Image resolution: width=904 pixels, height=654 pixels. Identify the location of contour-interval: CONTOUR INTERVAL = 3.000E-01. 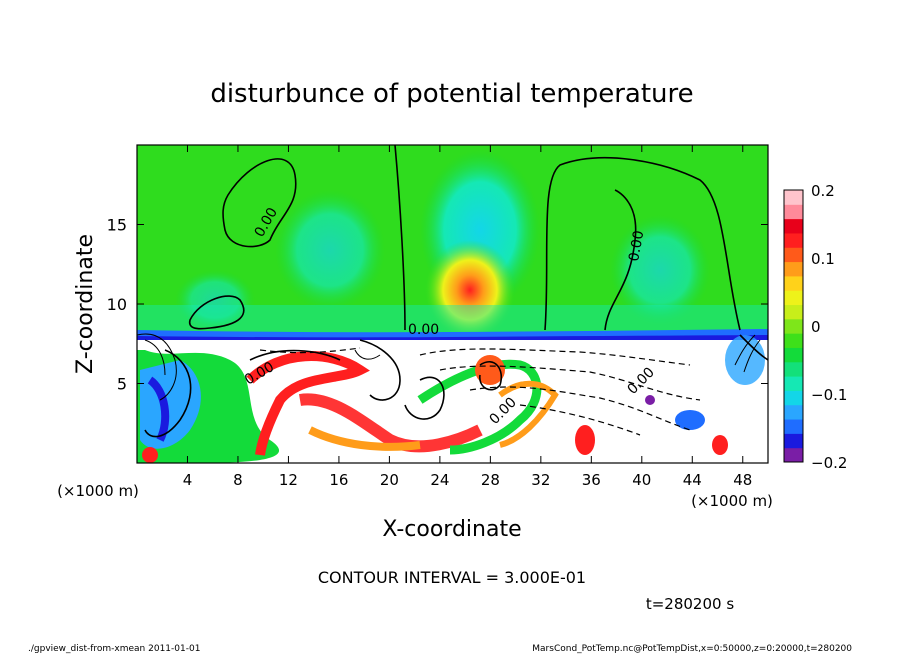
(452, 577).